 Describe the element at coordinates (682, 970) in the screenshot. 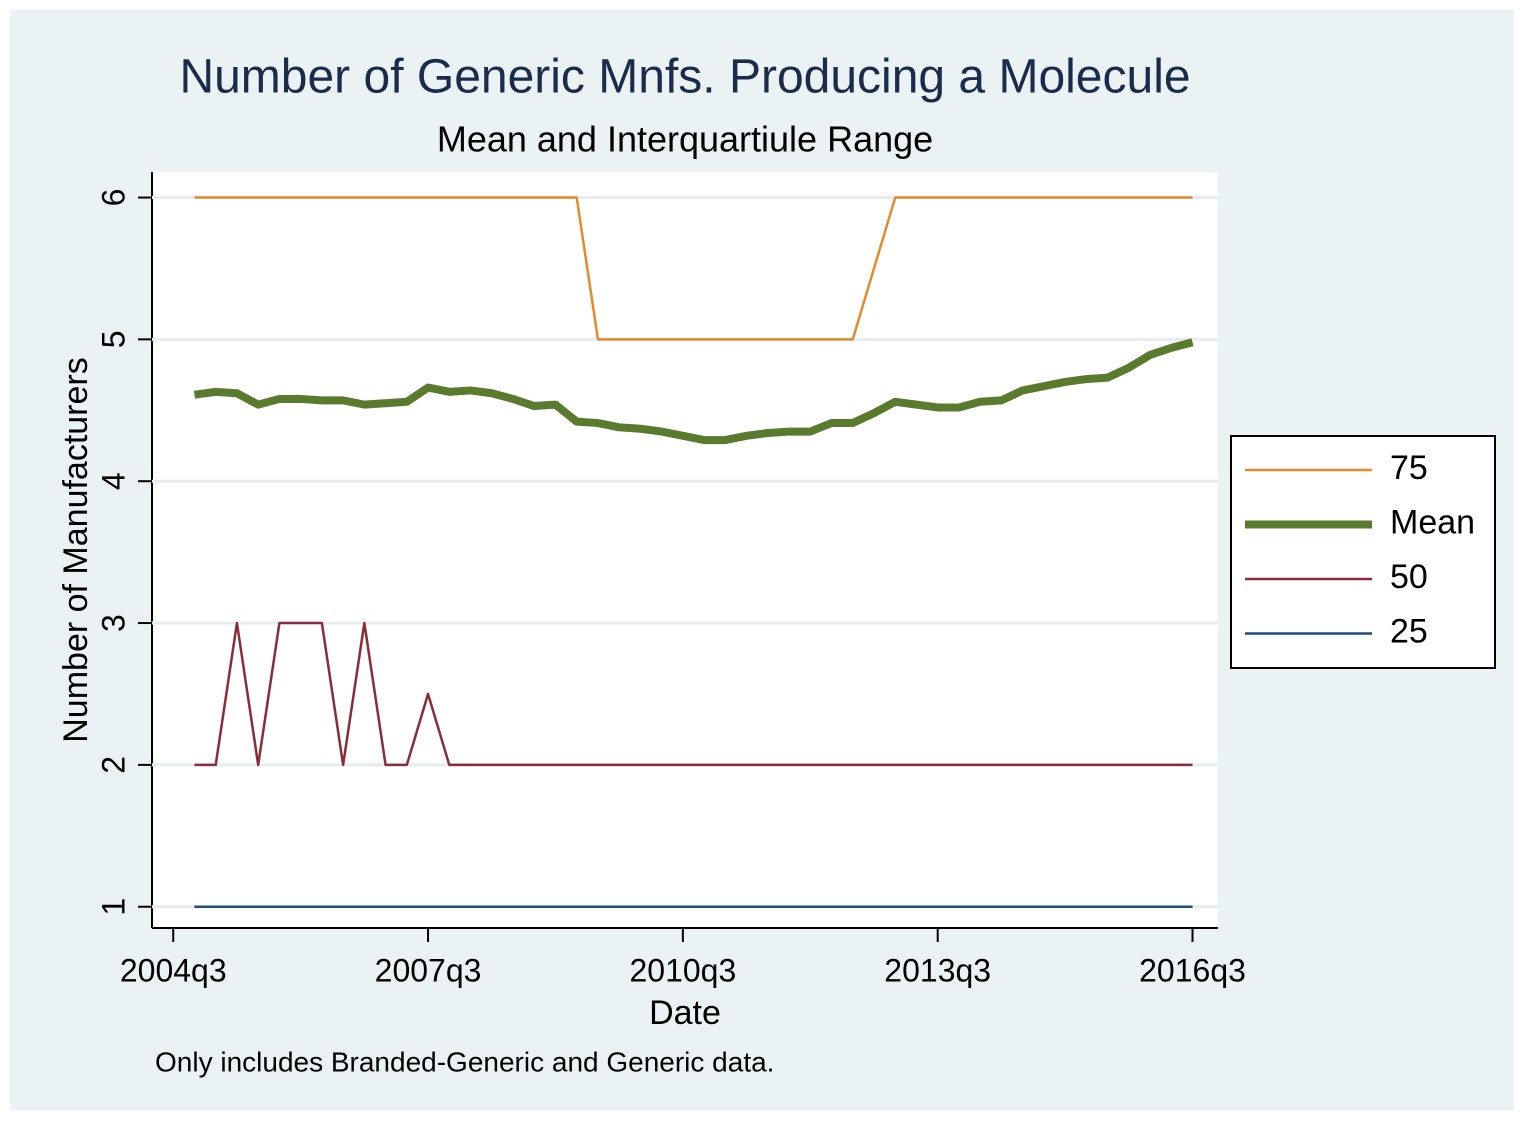

I see `x-tick-label: 2010q3` at that location.